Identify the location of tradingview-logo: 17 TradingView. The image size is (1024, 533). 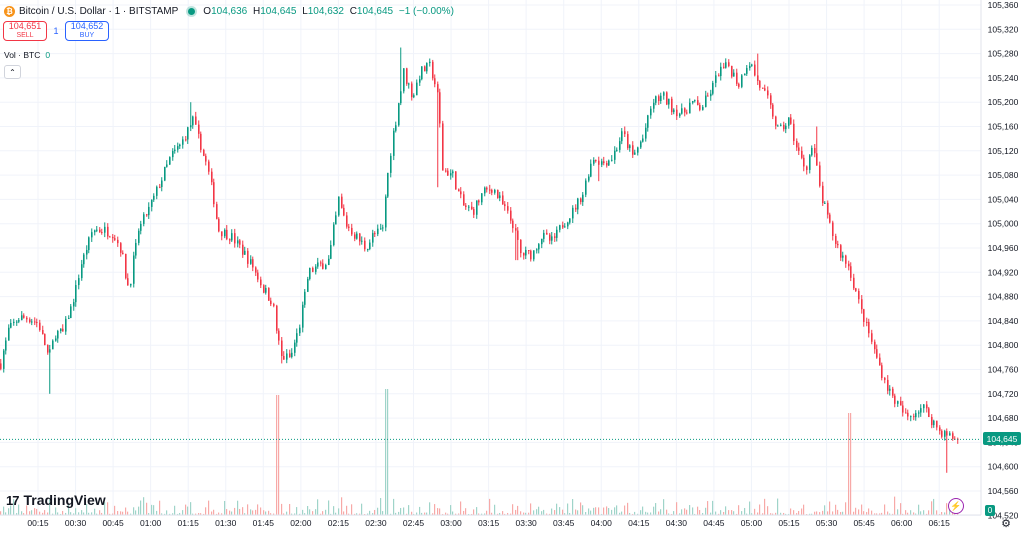
(56, 500).